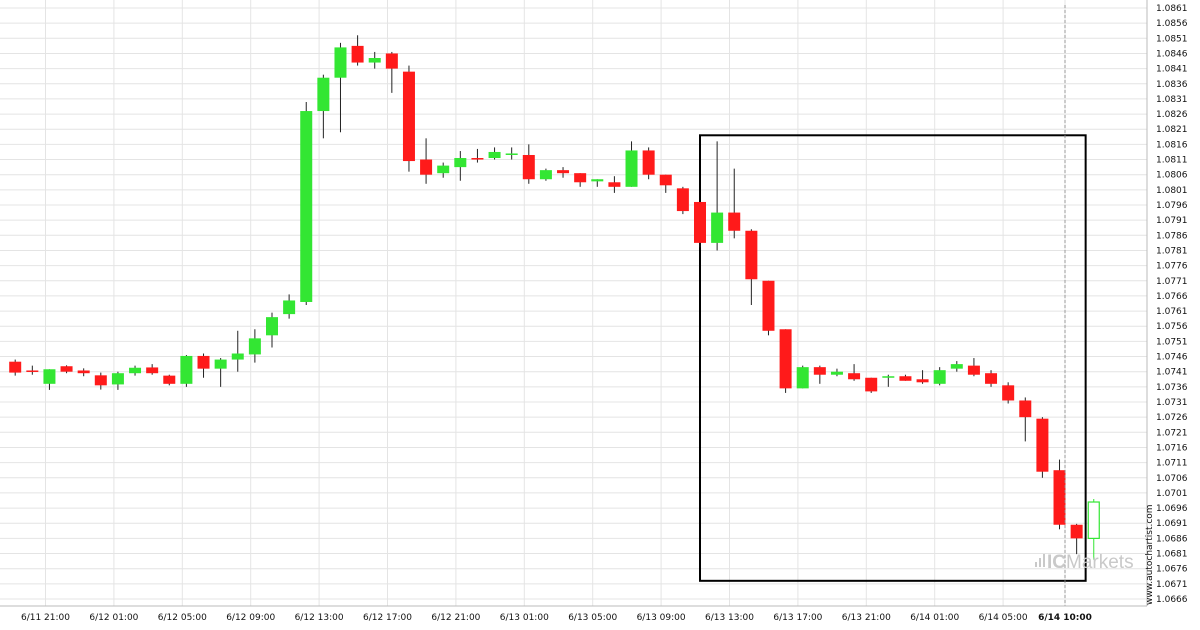 The height and width of the screenshot is (630, 1200). Describe the element at coordinates (182, 618) in the screenshot. I see `x-tick-label: 6/12 05:00` at that location.